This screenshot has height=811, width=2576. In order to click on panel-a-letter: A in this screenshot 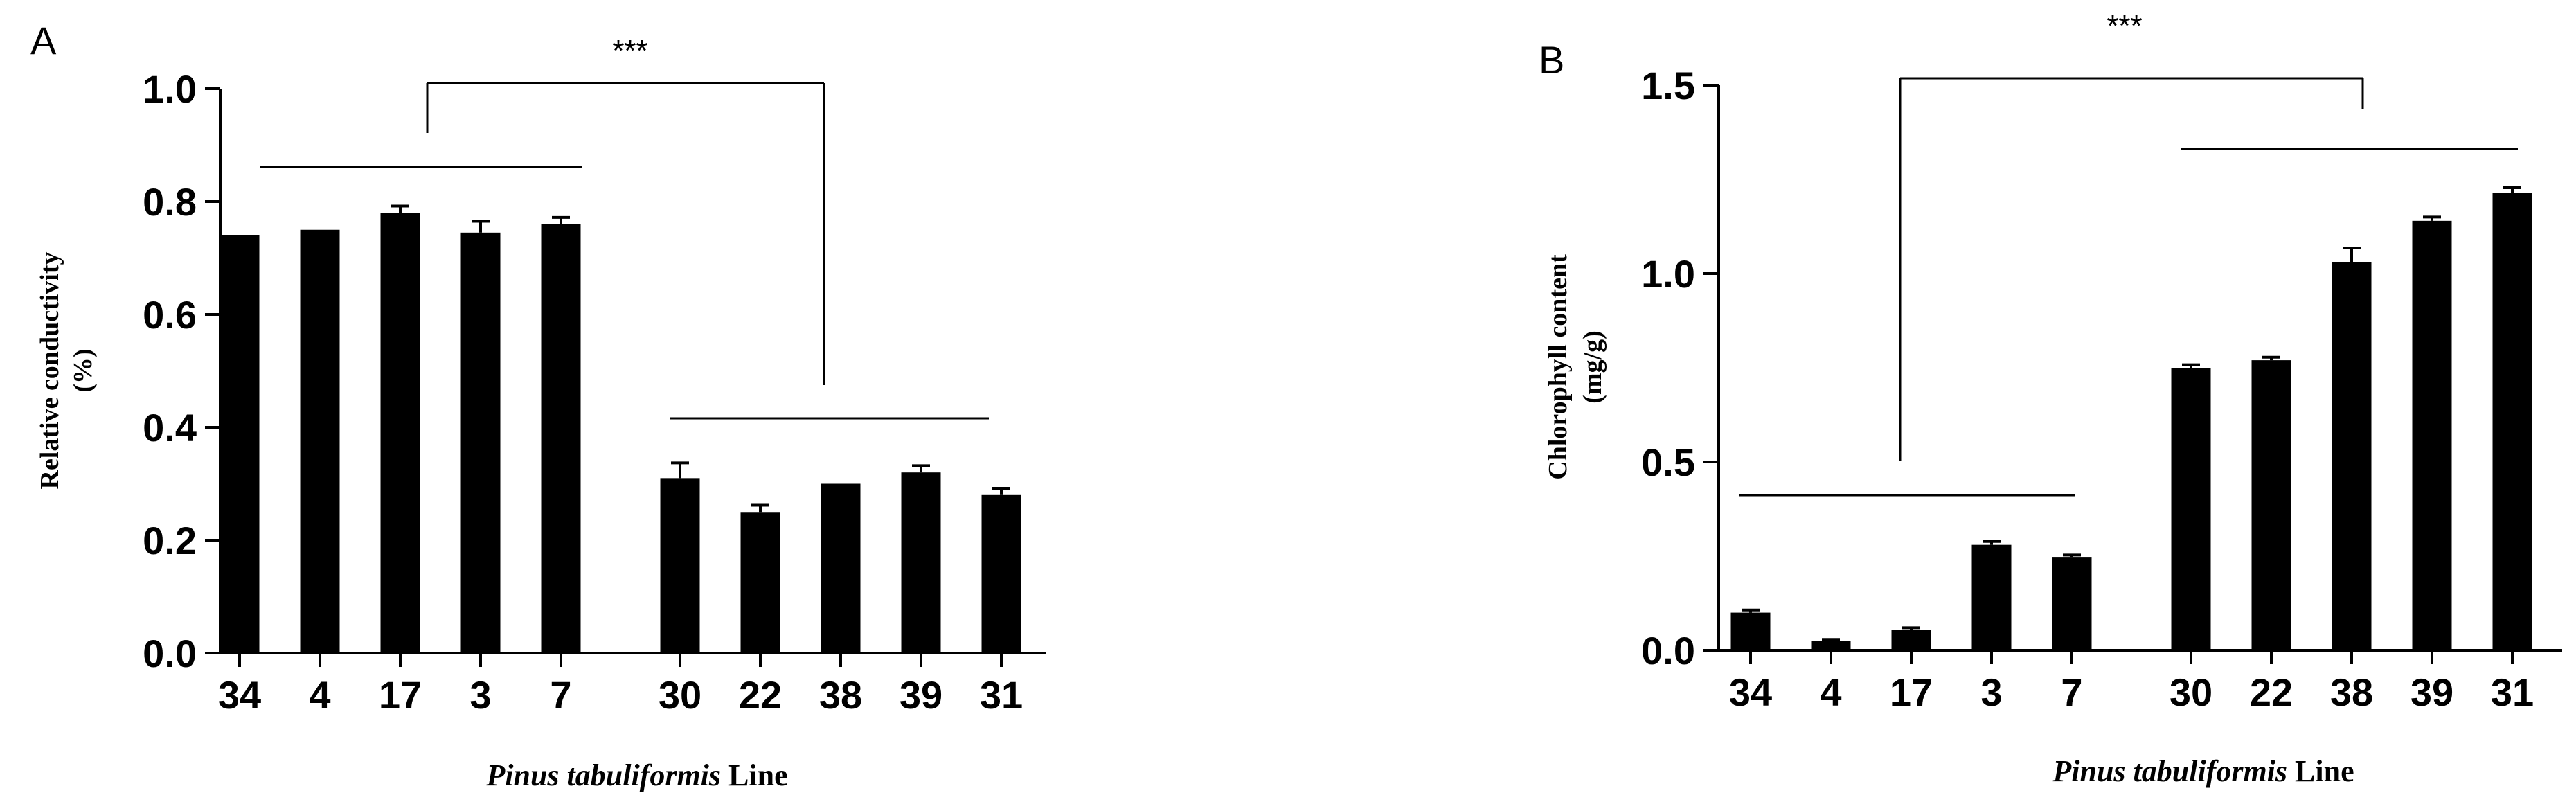, I will do `click(43, 40)`.